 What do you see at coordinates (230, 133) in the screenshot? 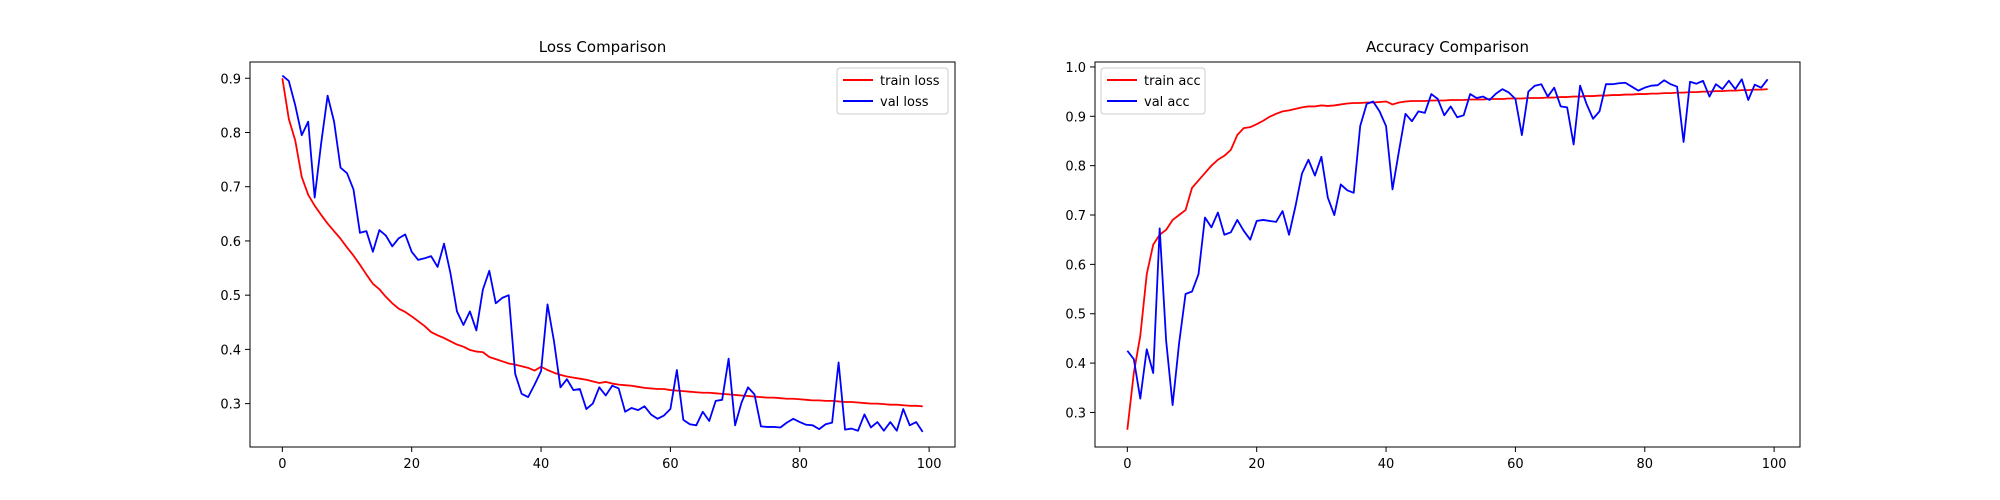
I see `loss-y-tick-label: 0.8` at bounding box center [230, 133].